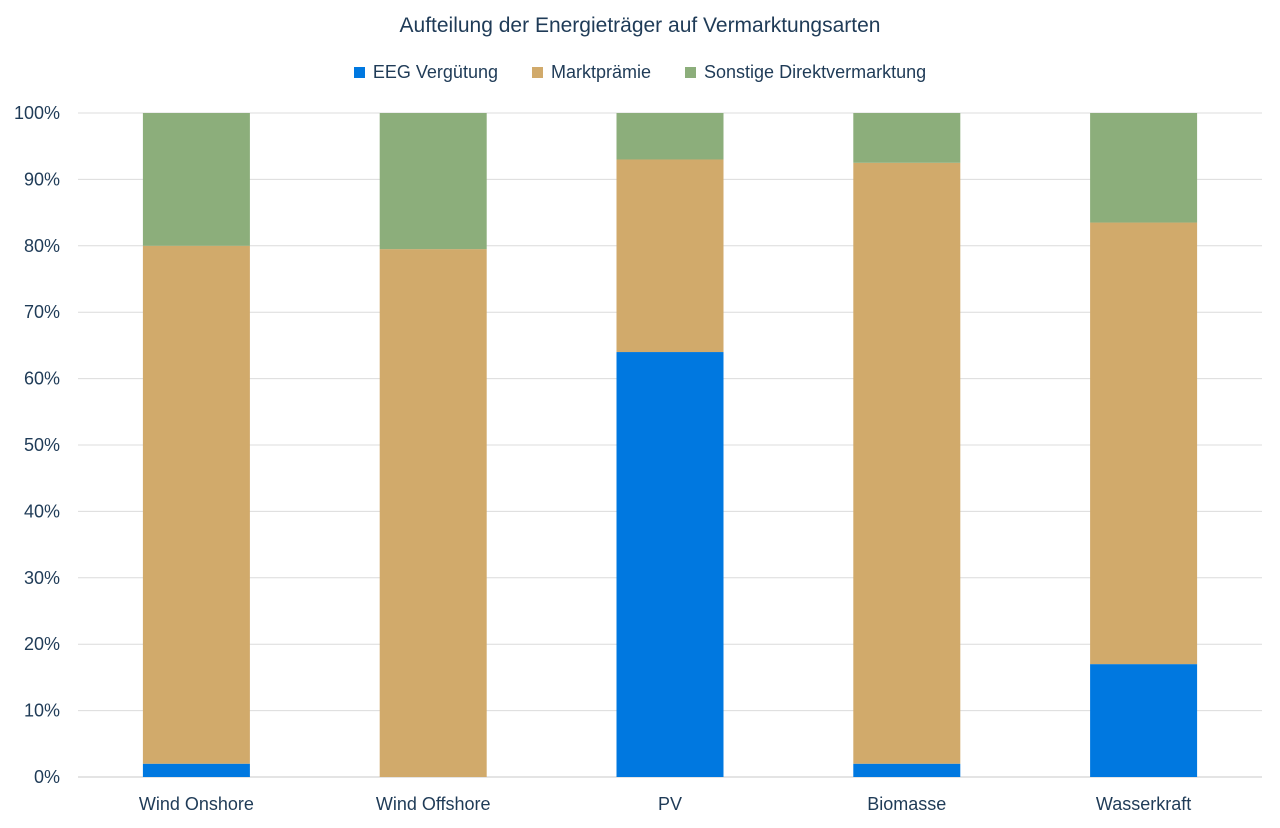 Image resolution: width=1280 pixels, height=828 pixels. I want to click on legend-swatch-marktpraemie, so click(537, 72).